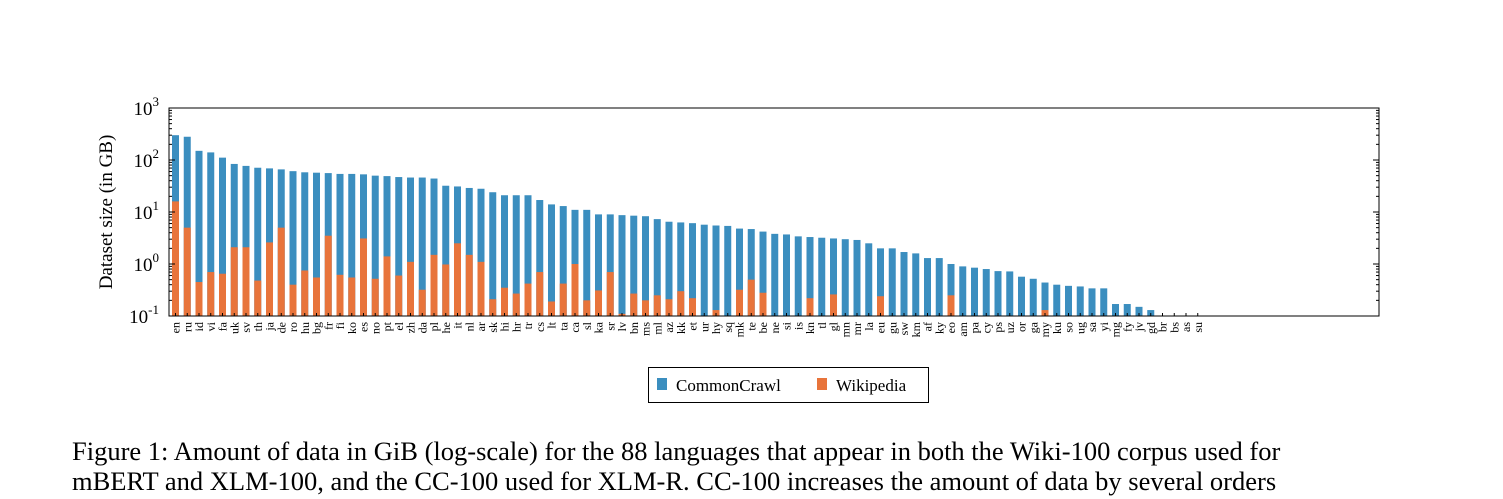 Image resolution: width=1503 pixels, height=499 pixels. Describe the element at coordinates (481, 288) in the screenshot. I see `wikipedia-bar-ar` at that location.